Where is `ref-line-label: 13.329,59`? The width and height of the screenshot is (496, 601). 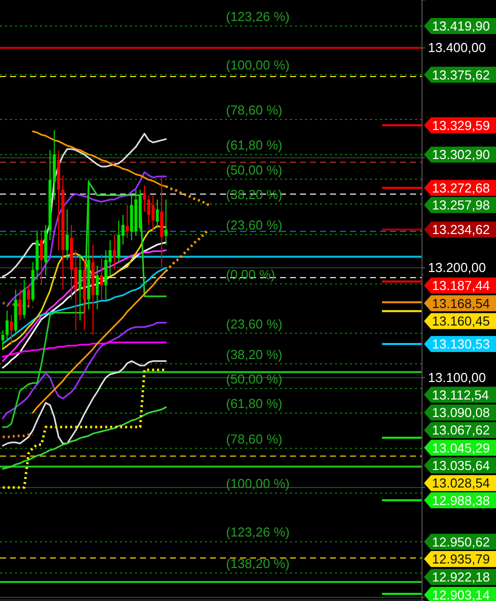 ref-line-label: 13.329,59 is located at coordinates (461, 125).